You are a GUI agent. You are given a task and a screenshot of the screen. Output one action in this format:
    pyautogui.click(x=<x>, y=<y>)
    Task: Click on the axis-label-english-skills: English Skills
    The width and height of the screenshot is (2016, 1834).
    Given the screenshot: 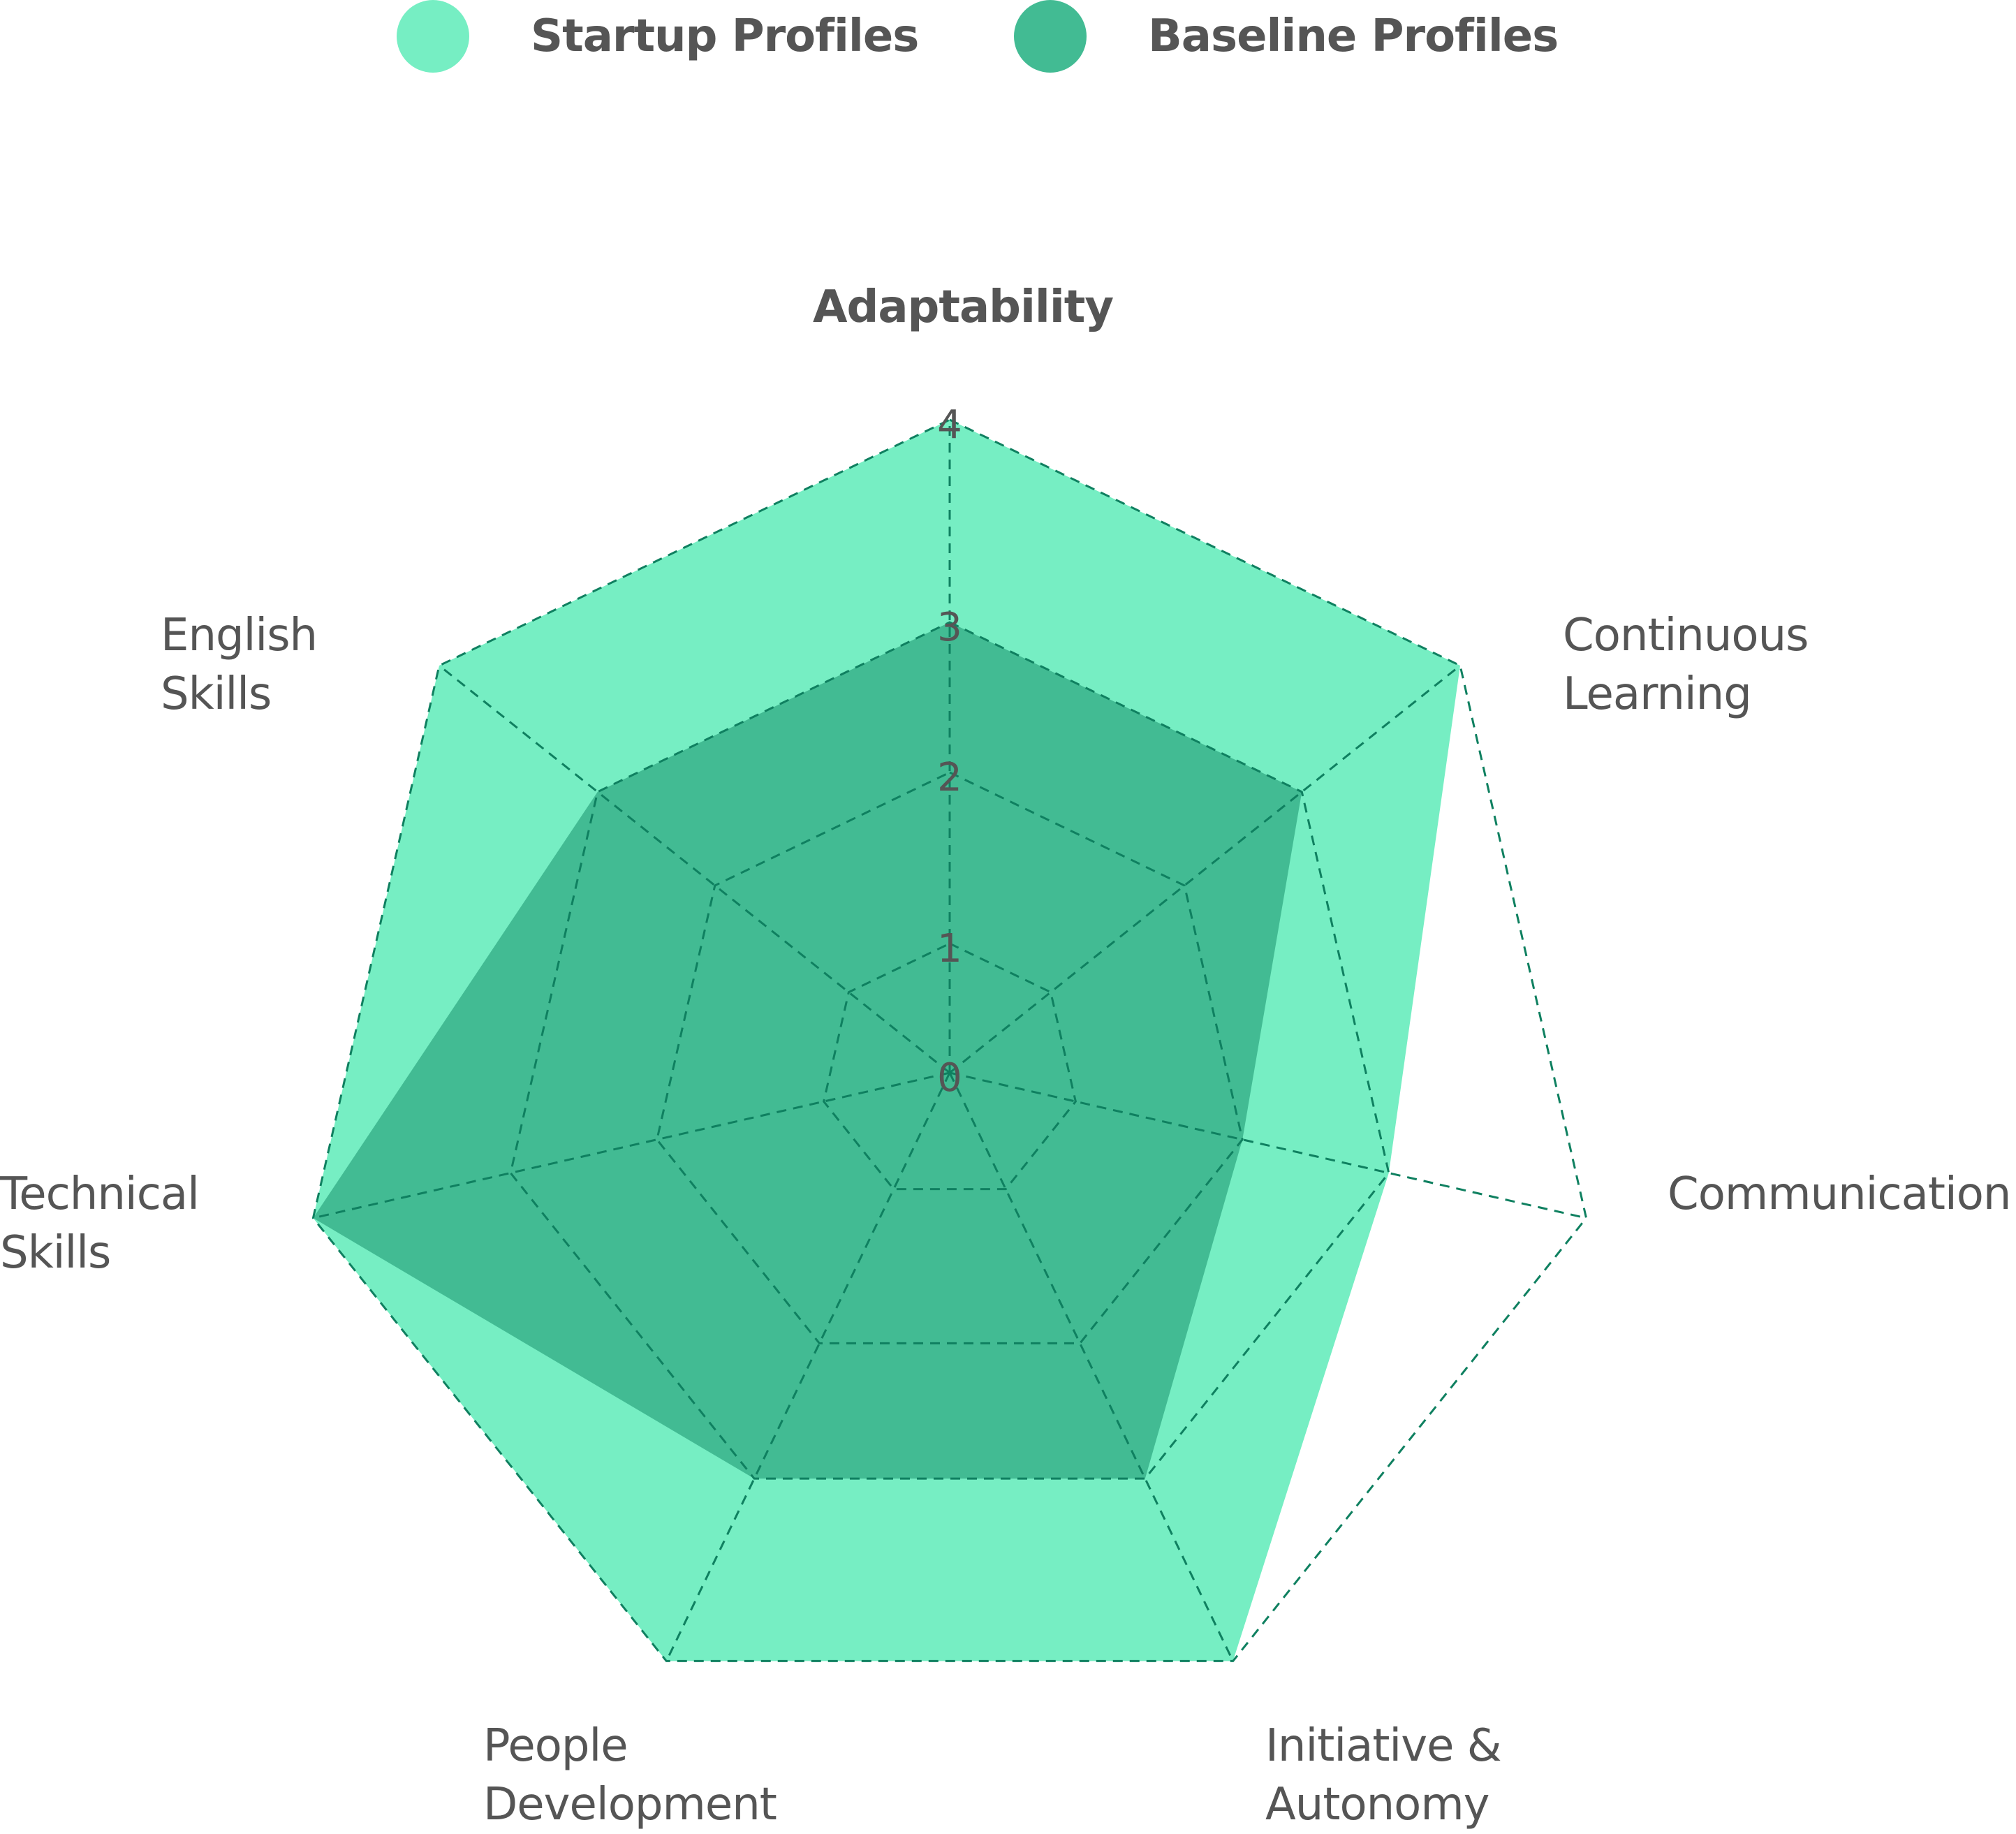 What is the action you would take?
    pyautogui.click(x=239, y=665)
    